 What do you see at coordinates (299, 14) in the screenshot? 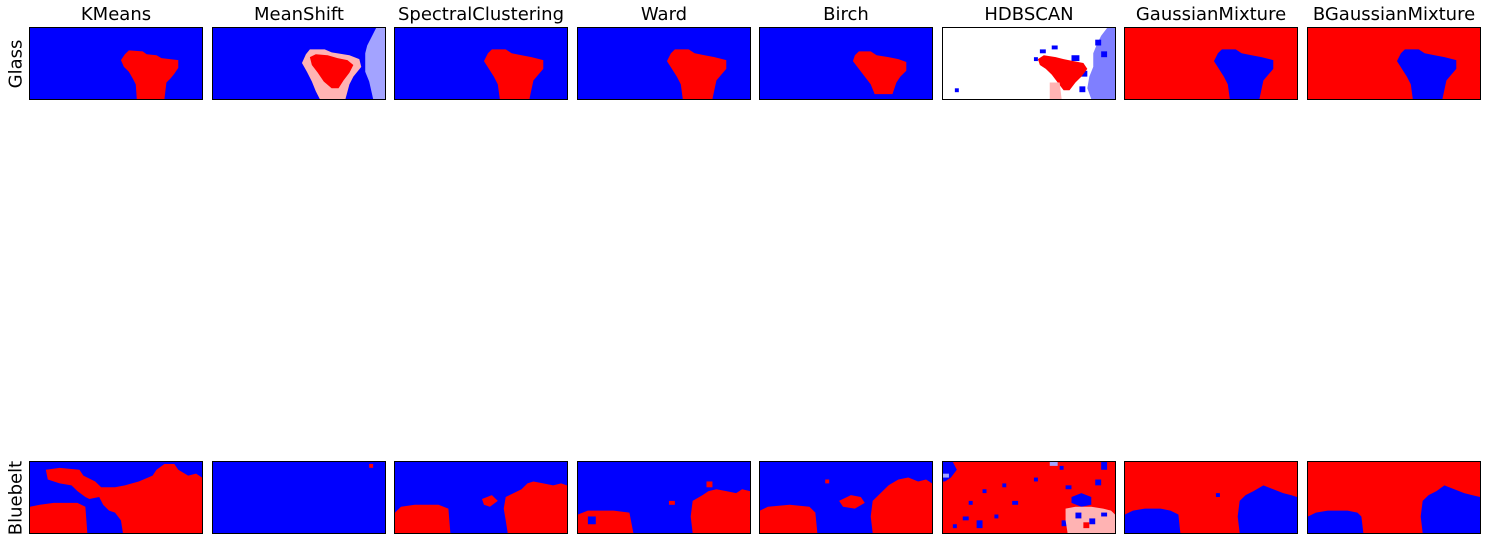
I see `column-title-meanshift: MeanShift` at bounding box center [299, 14].